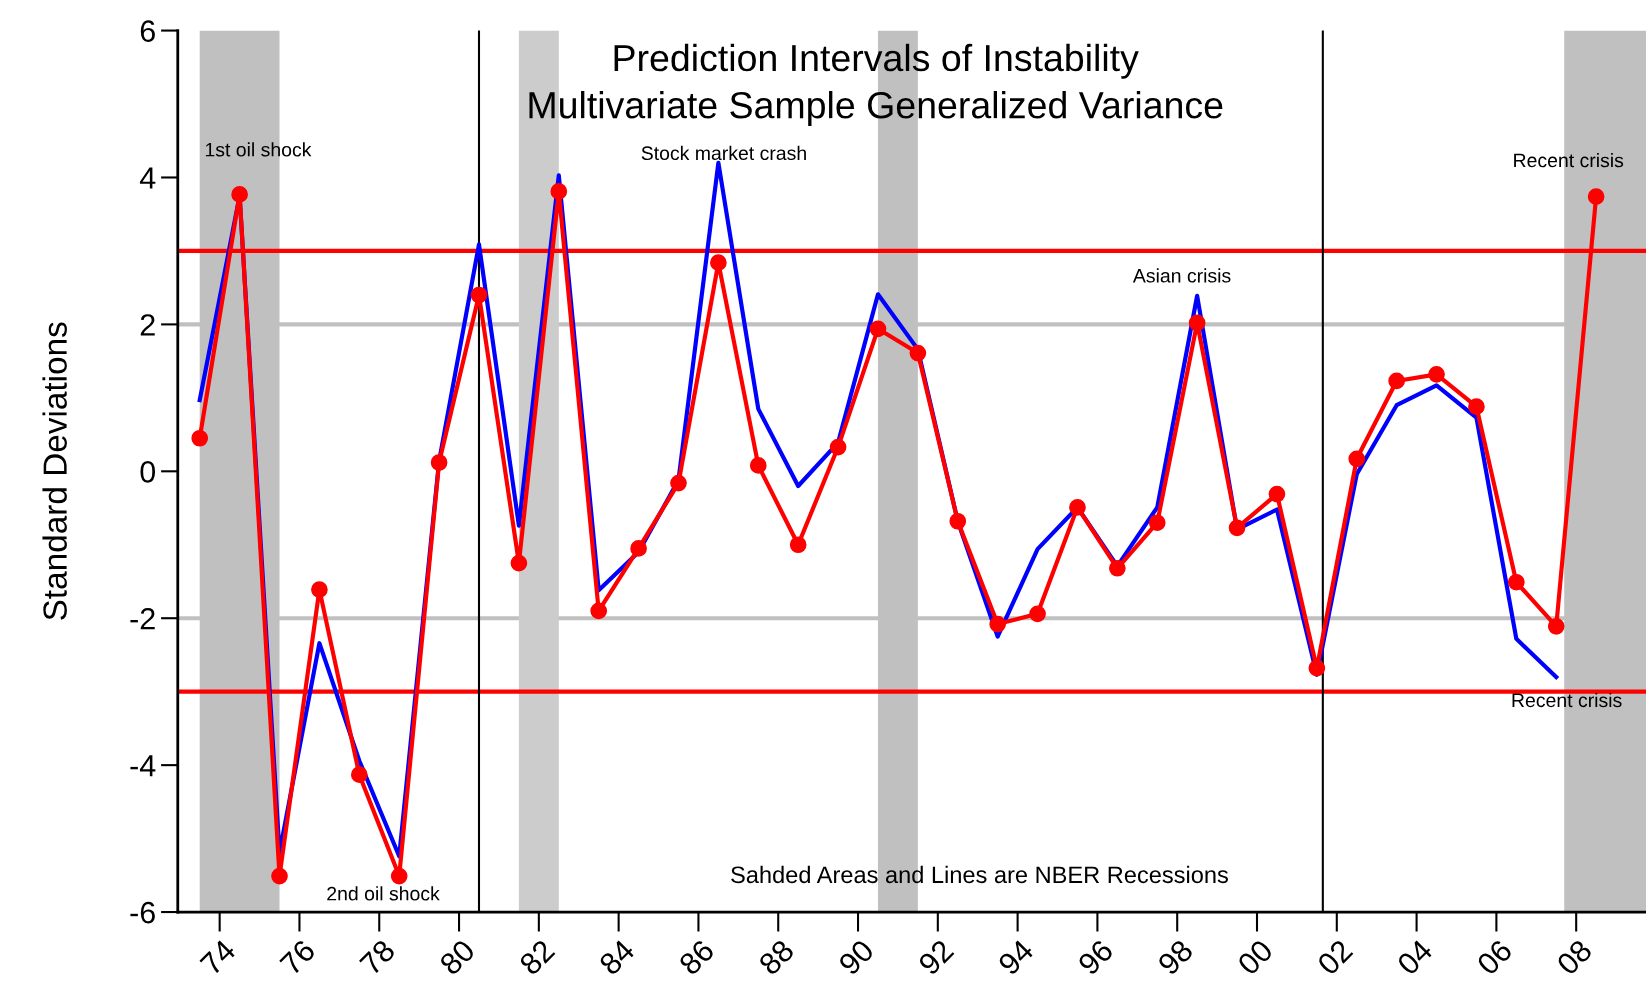 The width and height of the screenshot is (1646, 986). I want to click on annotation: 1st oil shock, so click(258, 149).